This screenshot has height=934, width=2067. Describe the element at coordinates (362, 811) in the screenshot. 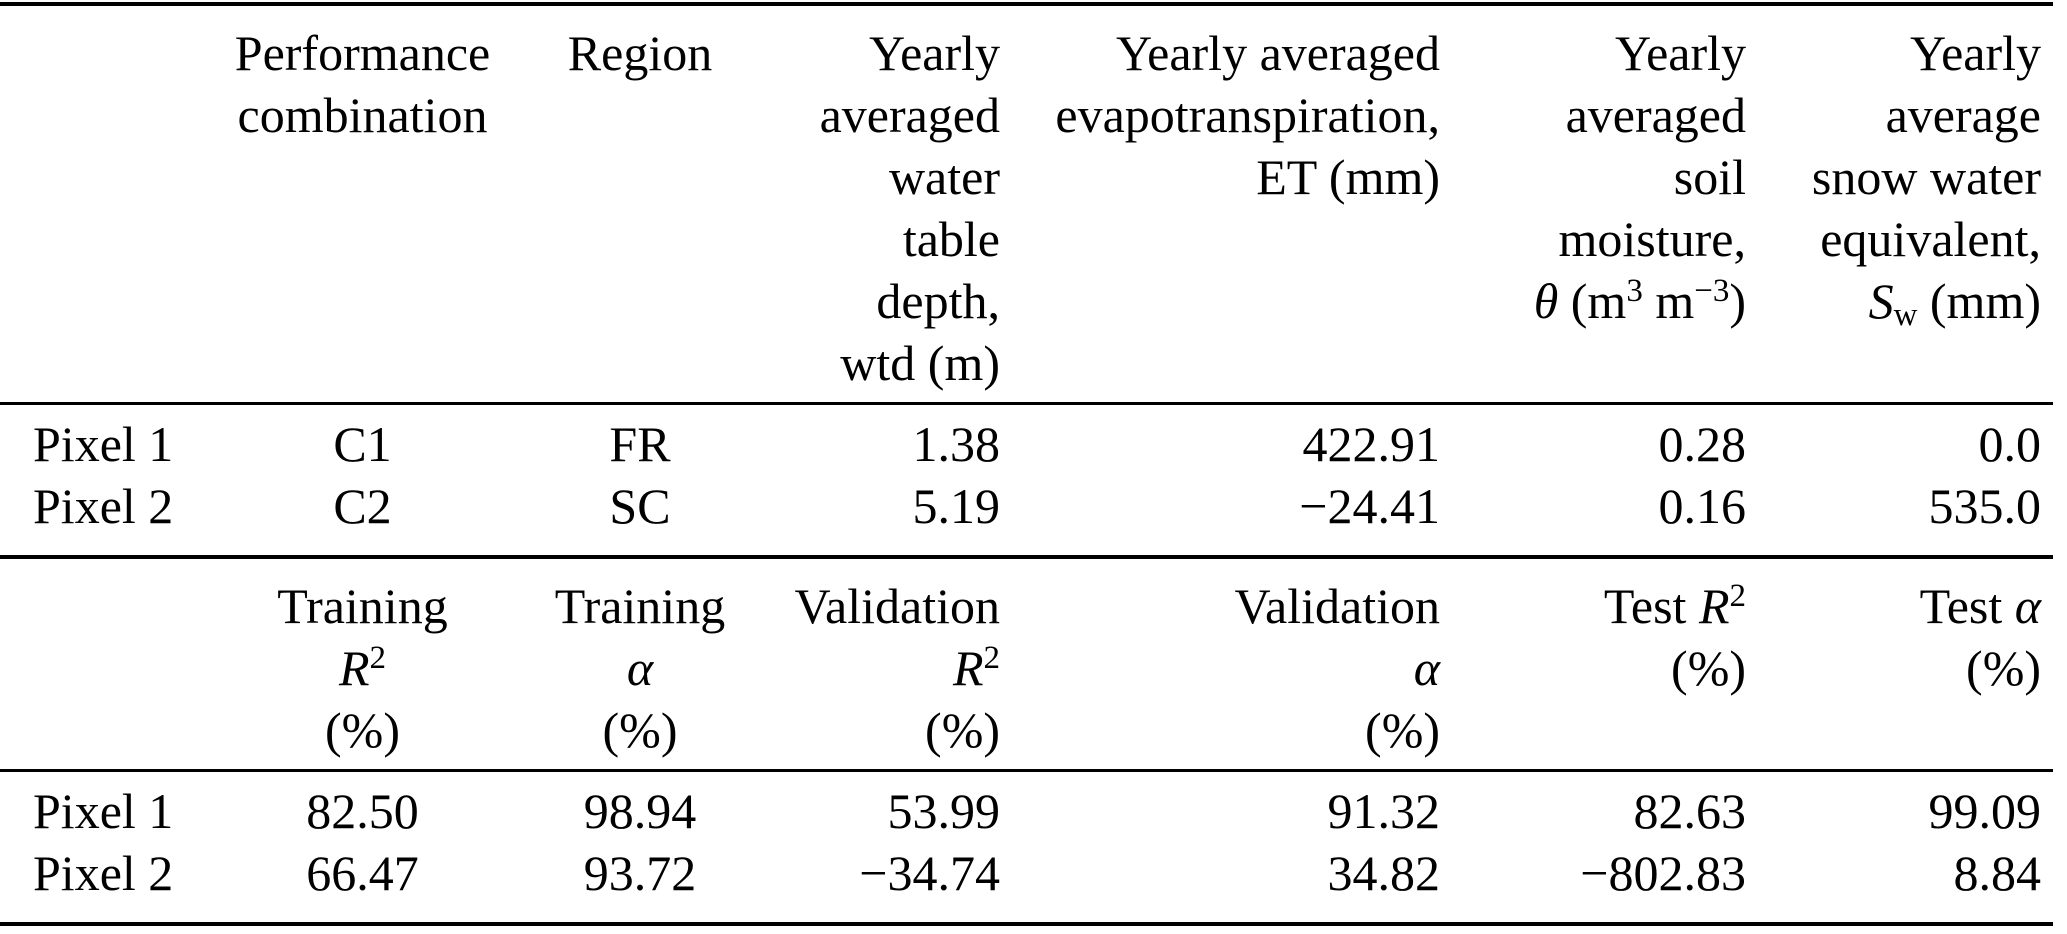

I see `data-cell: 82.50` at that location.